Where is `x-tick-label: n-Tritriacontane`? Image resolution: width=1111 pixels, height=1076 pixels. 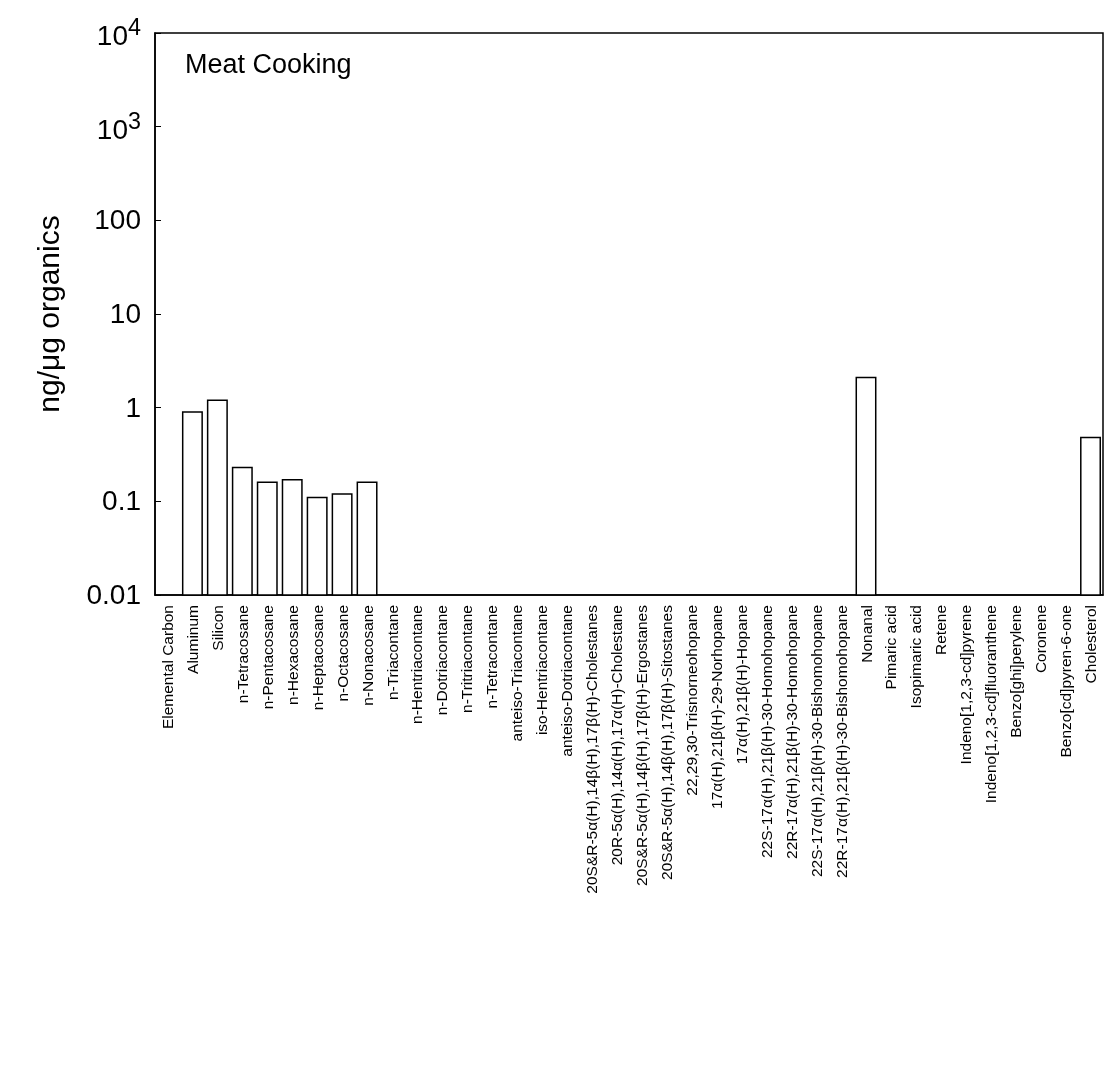 x-tick-label: n-Tritriacontane is located at coordinates (467, 659).